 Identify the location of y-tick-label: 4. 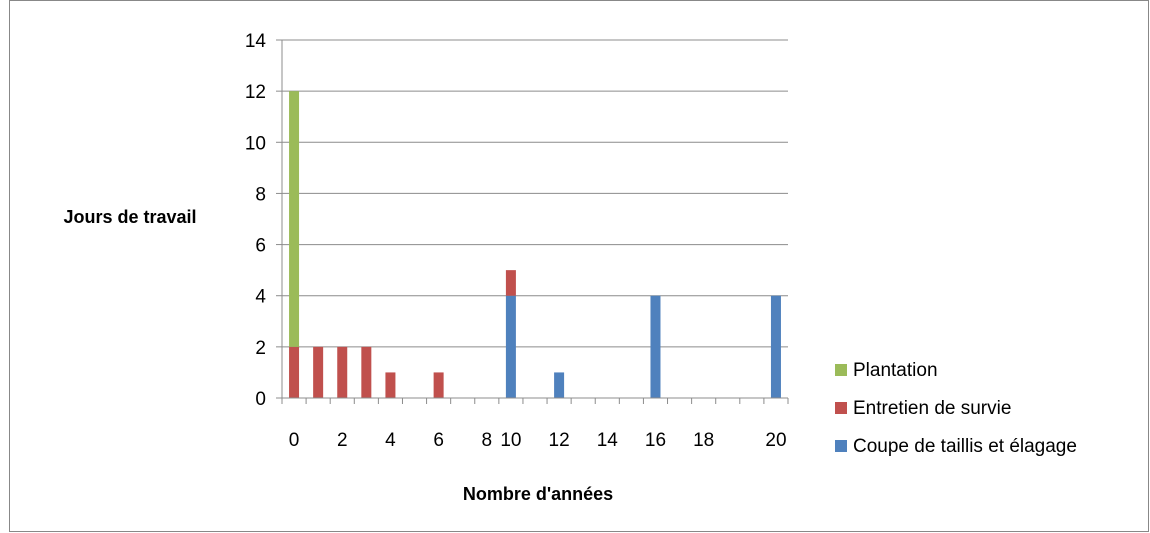
(260, 297).